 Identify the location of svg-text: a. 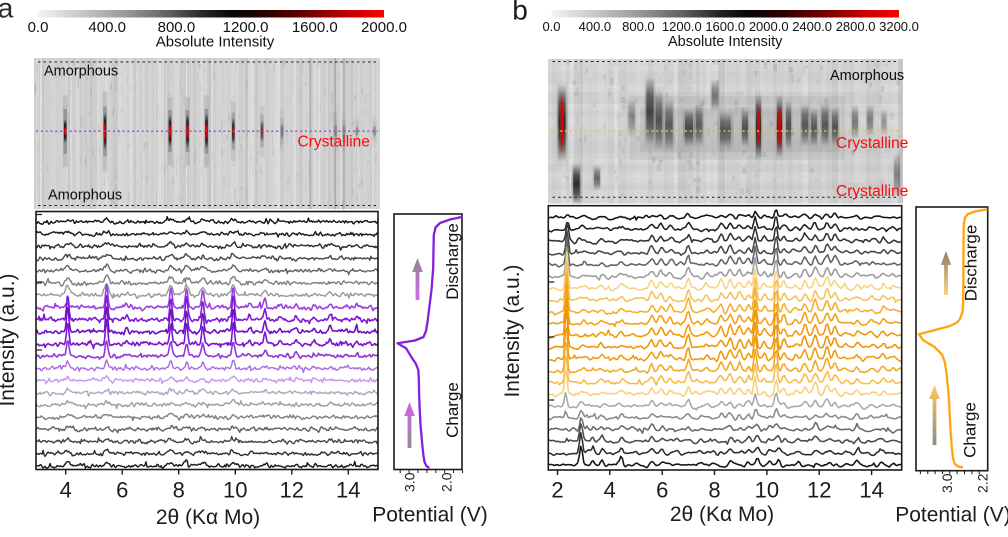
(7, 12).